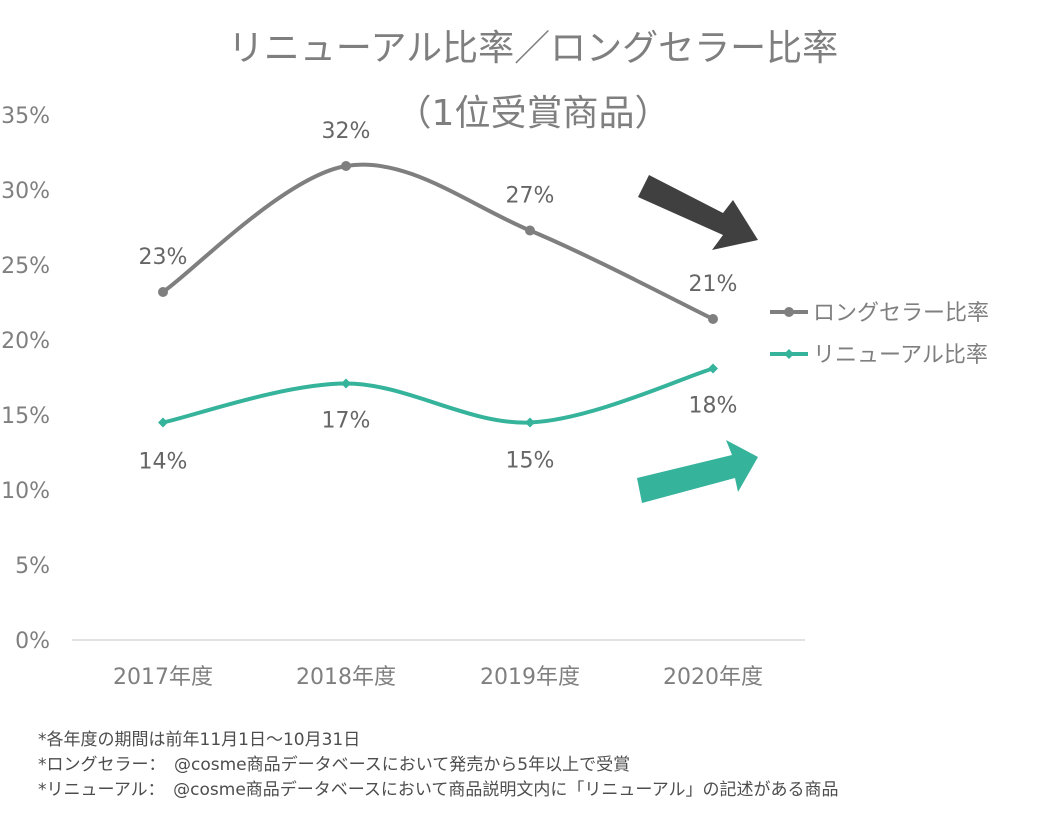  Describe the element at coordinates (533, 48) in the screenshot. I see `chart-title-line1: リニューアル比率／ロングセラー比率` at that location.